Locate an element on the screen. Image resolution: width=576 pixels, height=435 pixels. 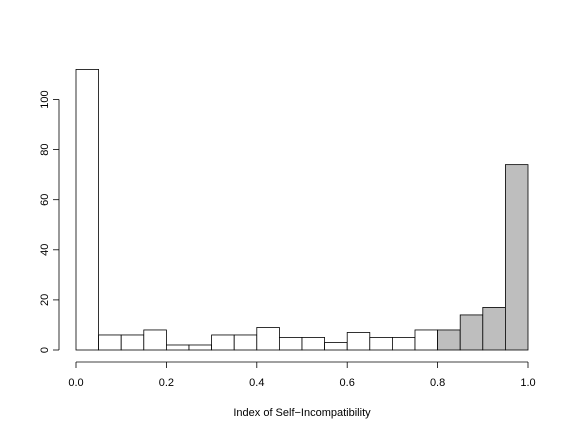
y-tick-label: 40 is located at coordinates (45, 250).